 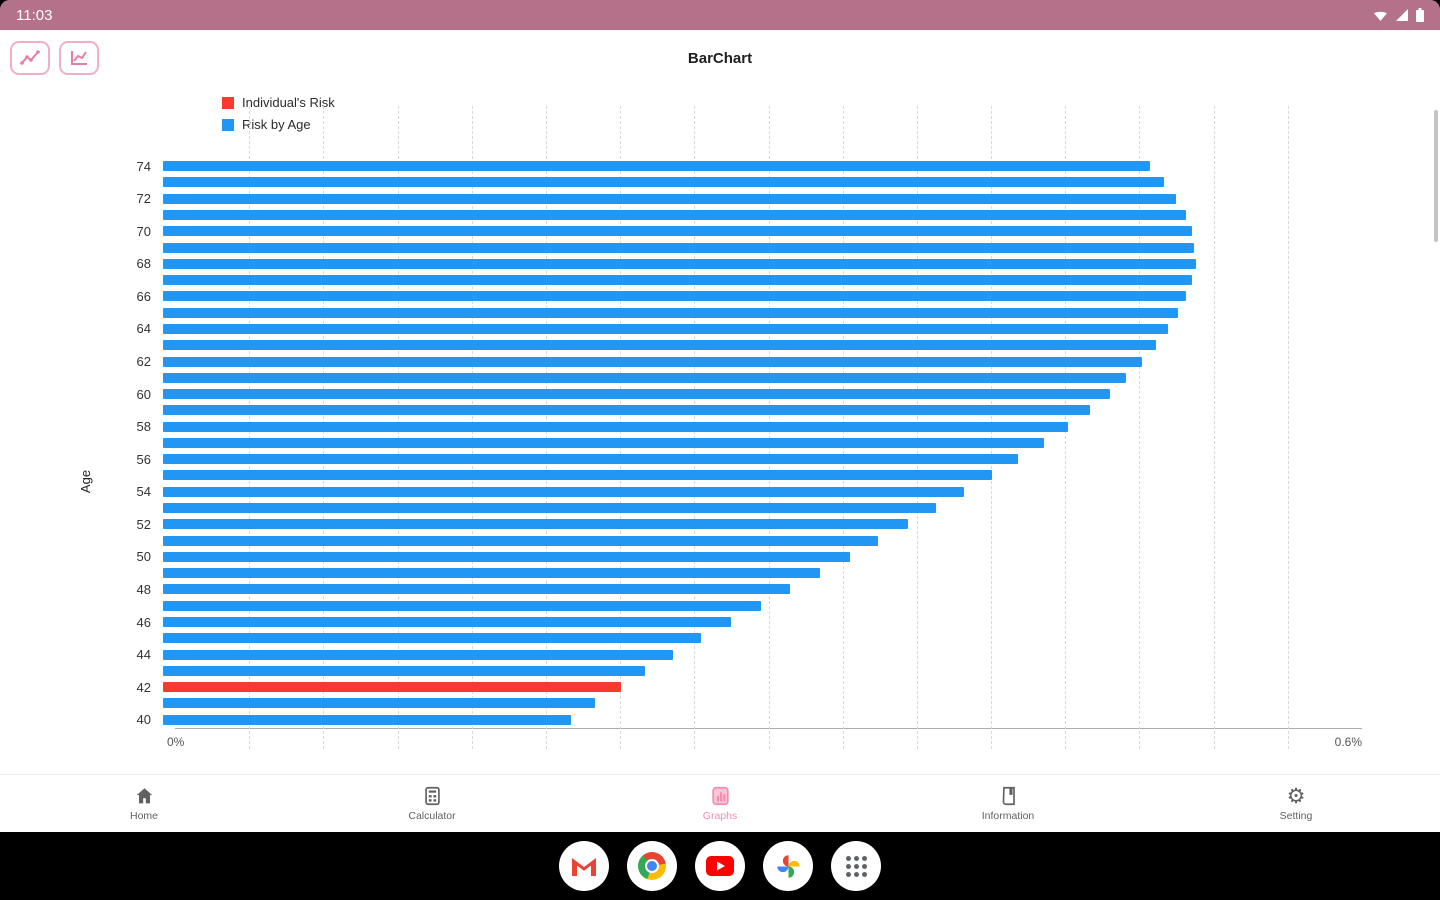 What do you see at coordinates (143, 655) in the screenshot?
I see `y-tick-label: 44` at bounding box center [143, 655].